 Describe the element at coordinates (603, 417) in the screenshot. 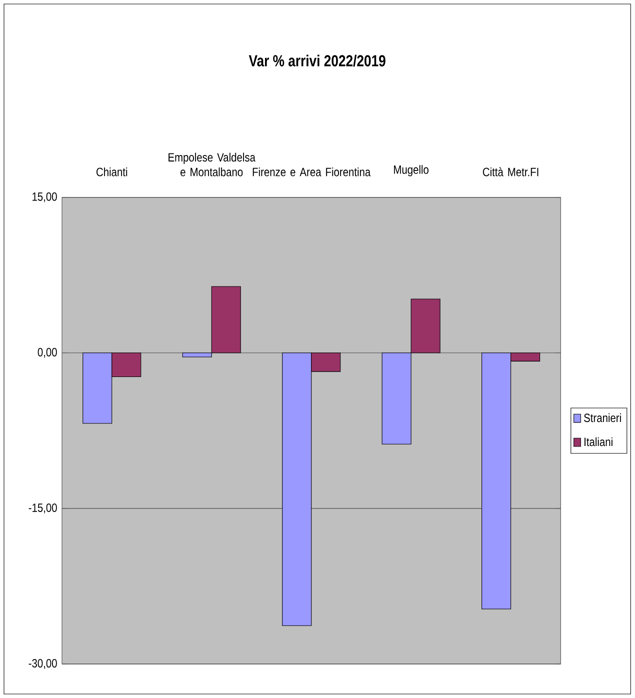

I see `legend-label: Stranieri` at that location.